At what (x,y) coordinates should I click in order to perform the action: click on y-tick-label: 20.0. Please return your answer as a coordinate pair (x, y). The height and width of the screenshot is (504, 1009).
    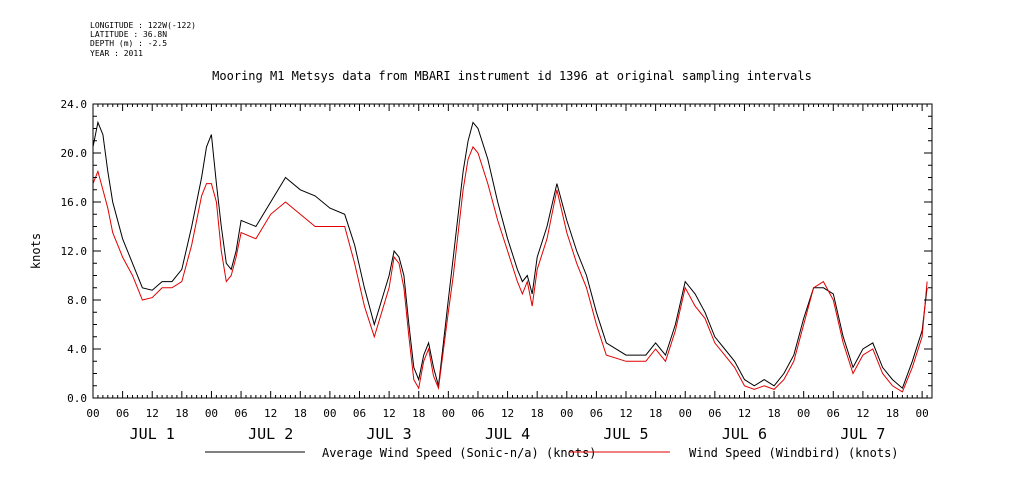
    Looking at the image, I should click on (74, 153).